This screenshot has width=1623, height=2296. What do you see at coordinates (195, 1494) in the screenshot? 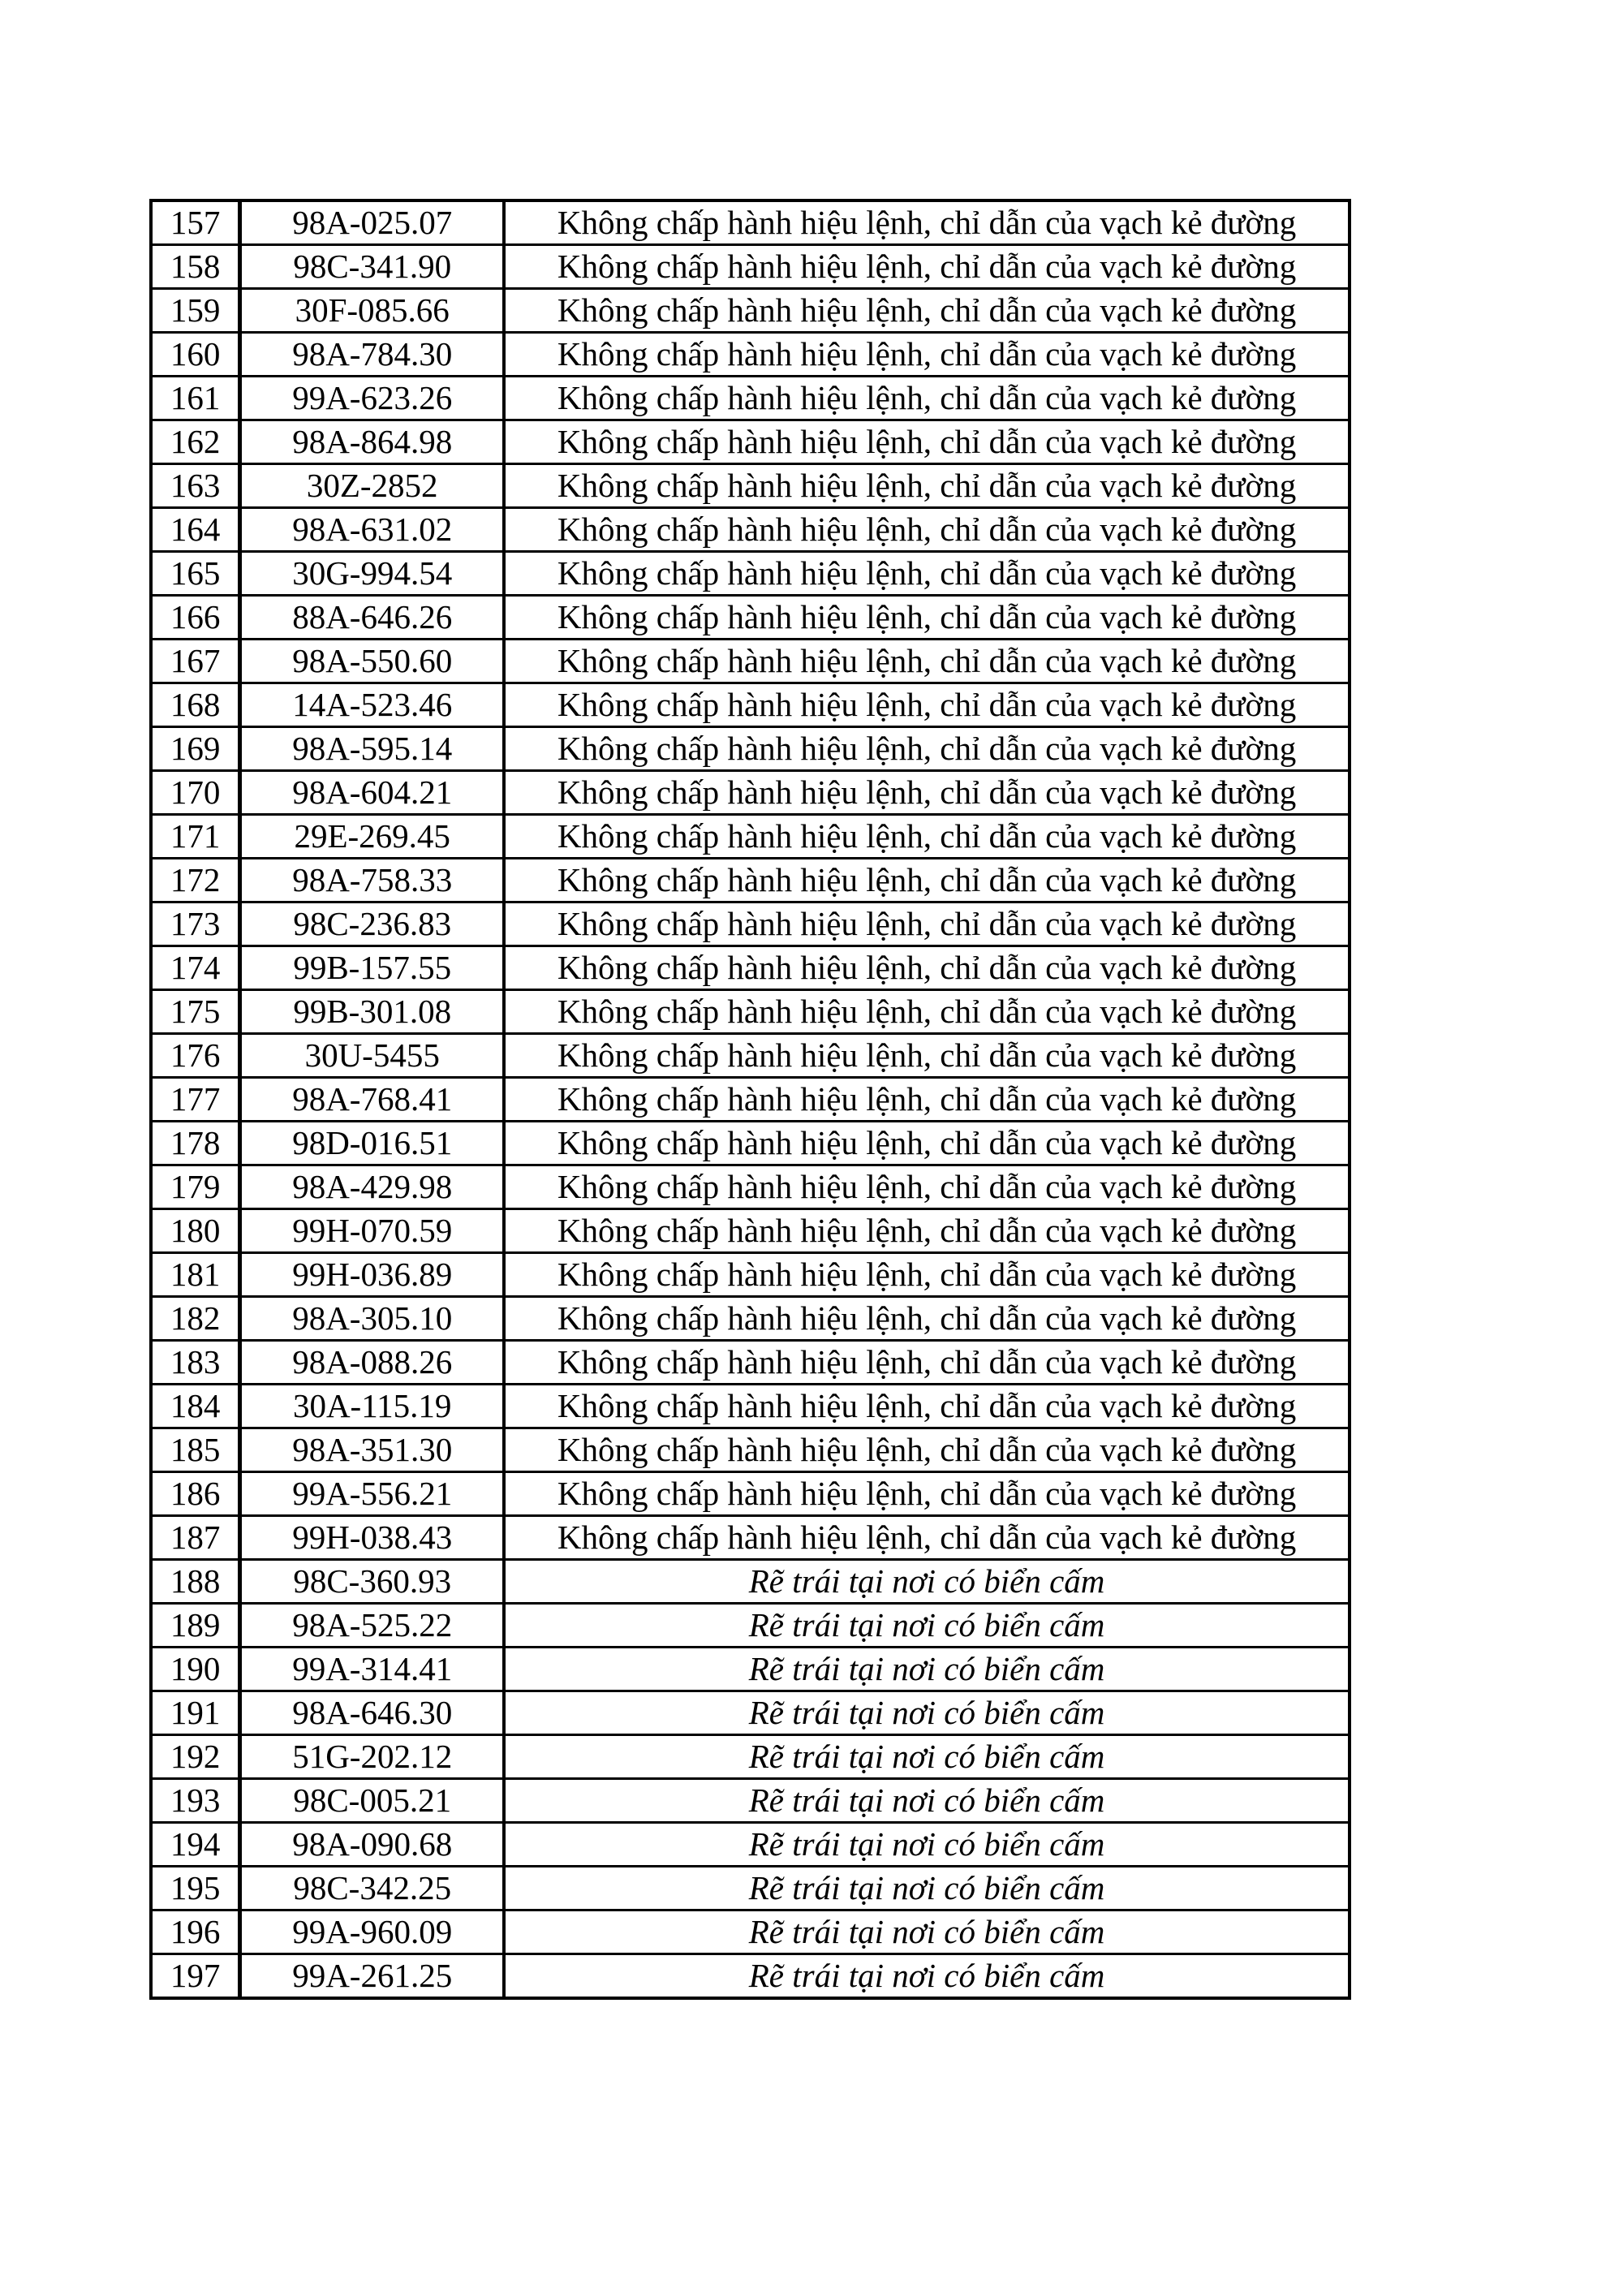
I see `row-number: 186` at bounding box center [195, 1494].